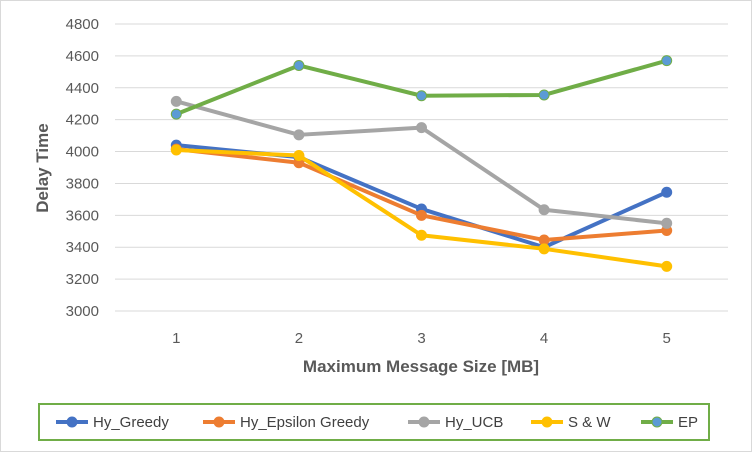 The image size is (752, 452). What do you see at coordinates (305, 422) in the screenshot?
I see `legend-label: Hy_Epsilon Greedy` at bounding box center [305, 422].